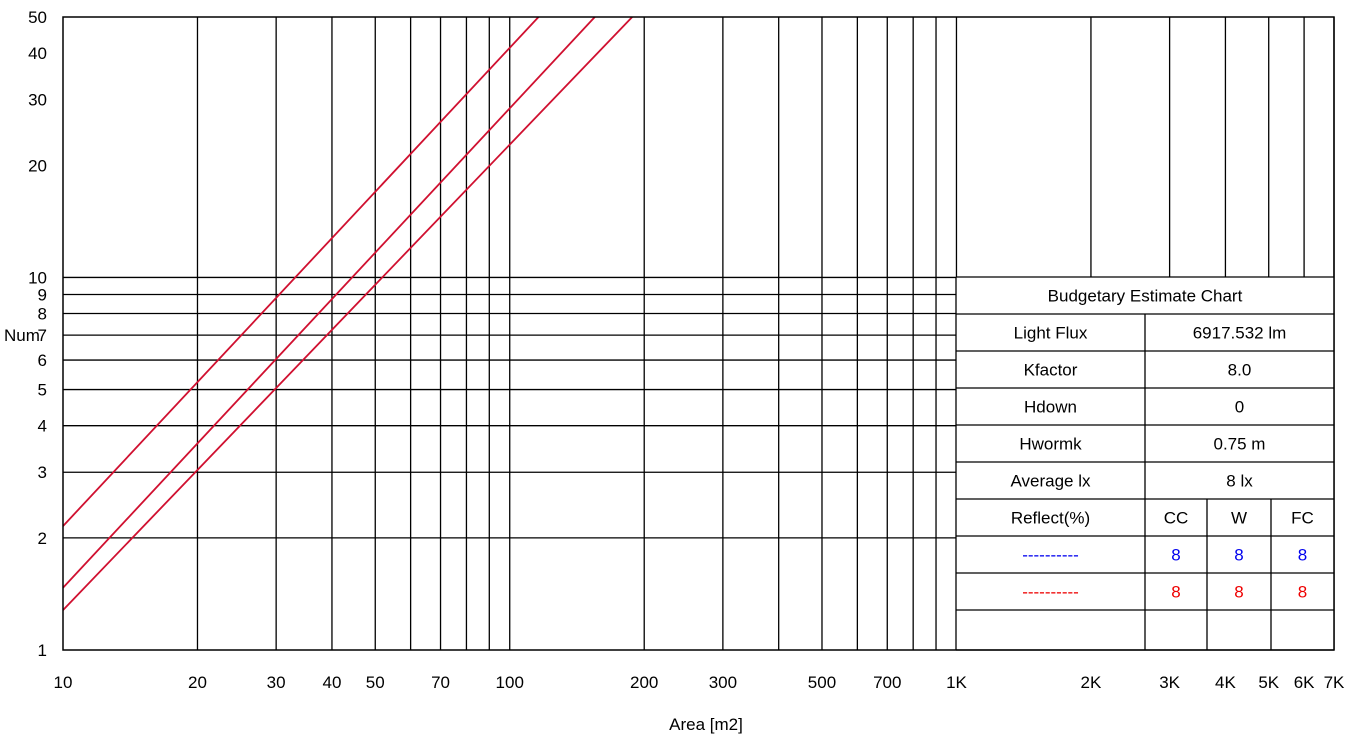 The height and width of the screenshot is (736, 1362). Describe the element at coordinates (1304, 682) in the screenshot. I see `x-tick-label: 6K` at that location.